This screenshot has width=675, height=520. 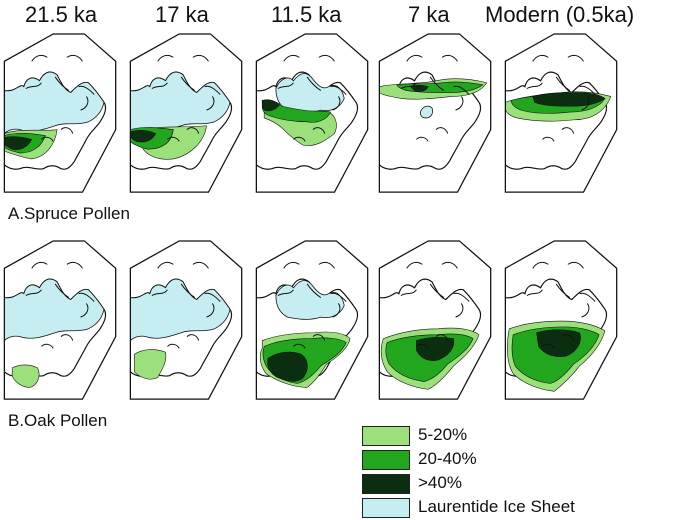 I want to click on legend-item-low: 5-20%, so click(x=514, y=436).